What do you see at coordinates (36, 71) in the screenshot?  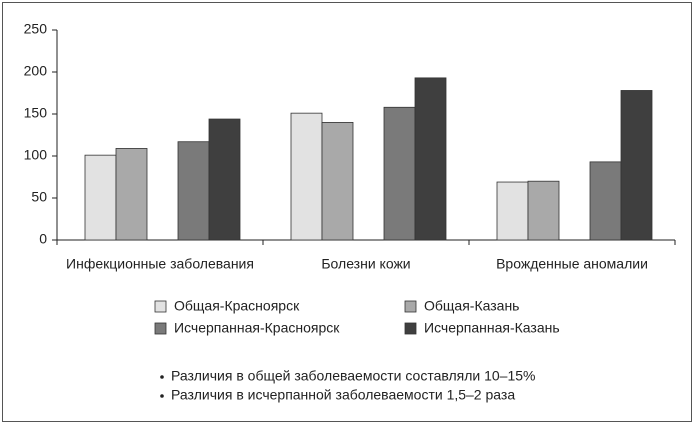 I see `y-tick-label: 200` at bounding box center [36, 71].